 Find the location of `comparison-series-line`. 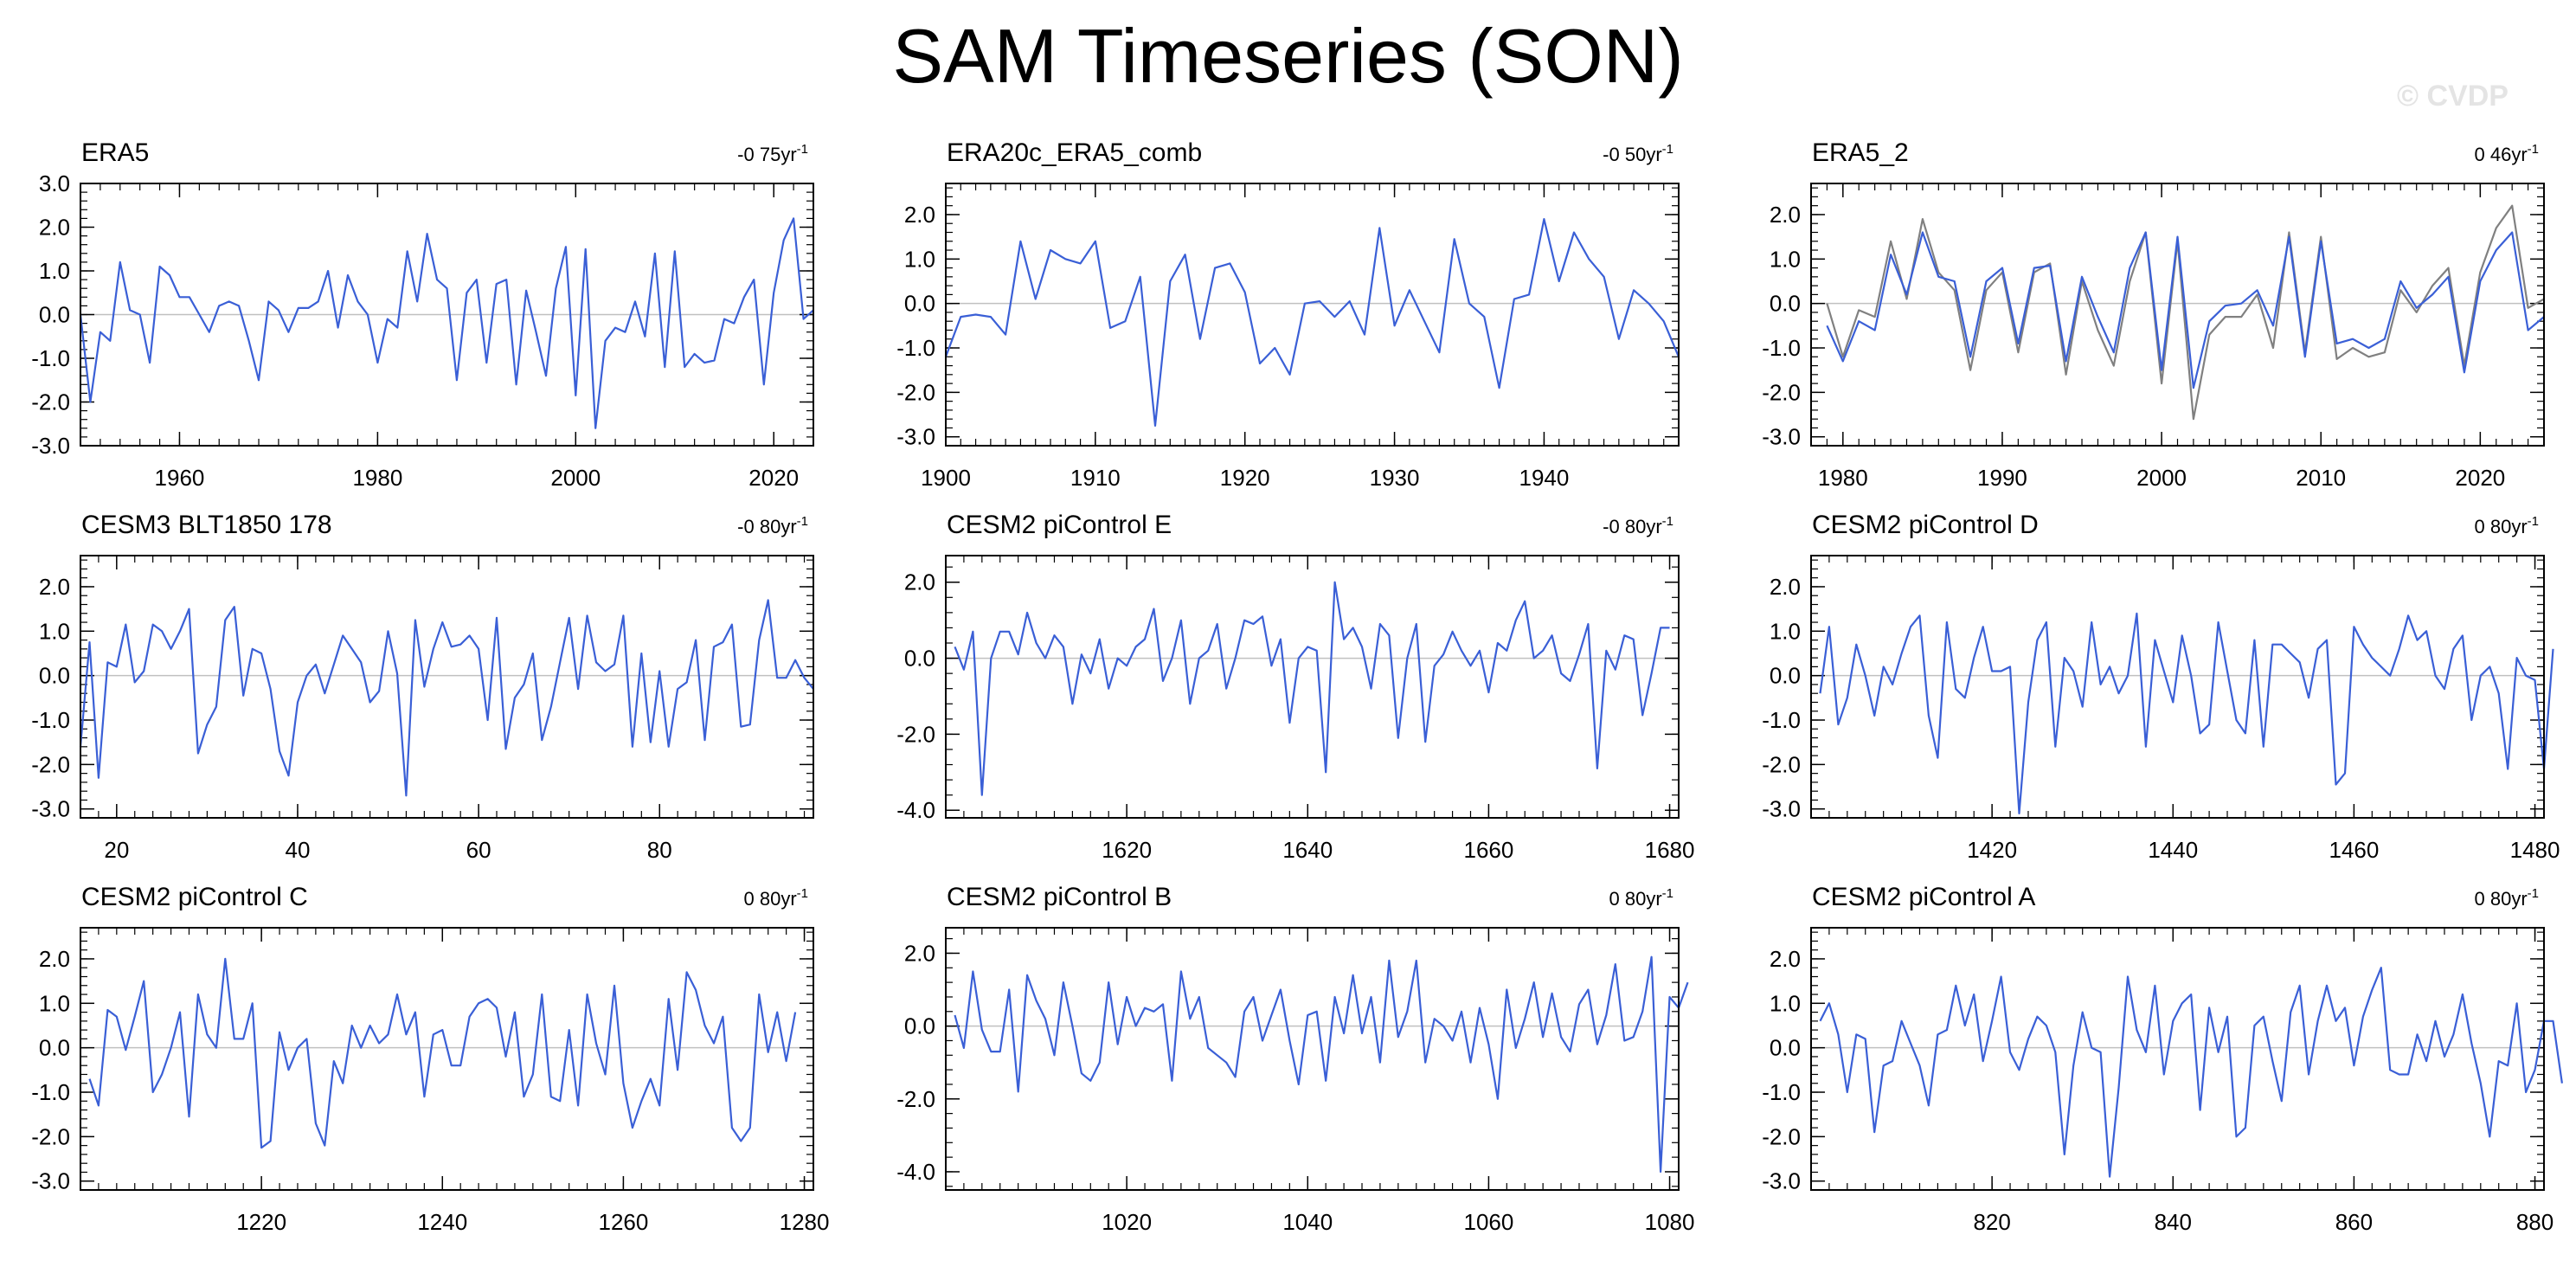

comparison-series-line is located at coordinates (2186, 312).